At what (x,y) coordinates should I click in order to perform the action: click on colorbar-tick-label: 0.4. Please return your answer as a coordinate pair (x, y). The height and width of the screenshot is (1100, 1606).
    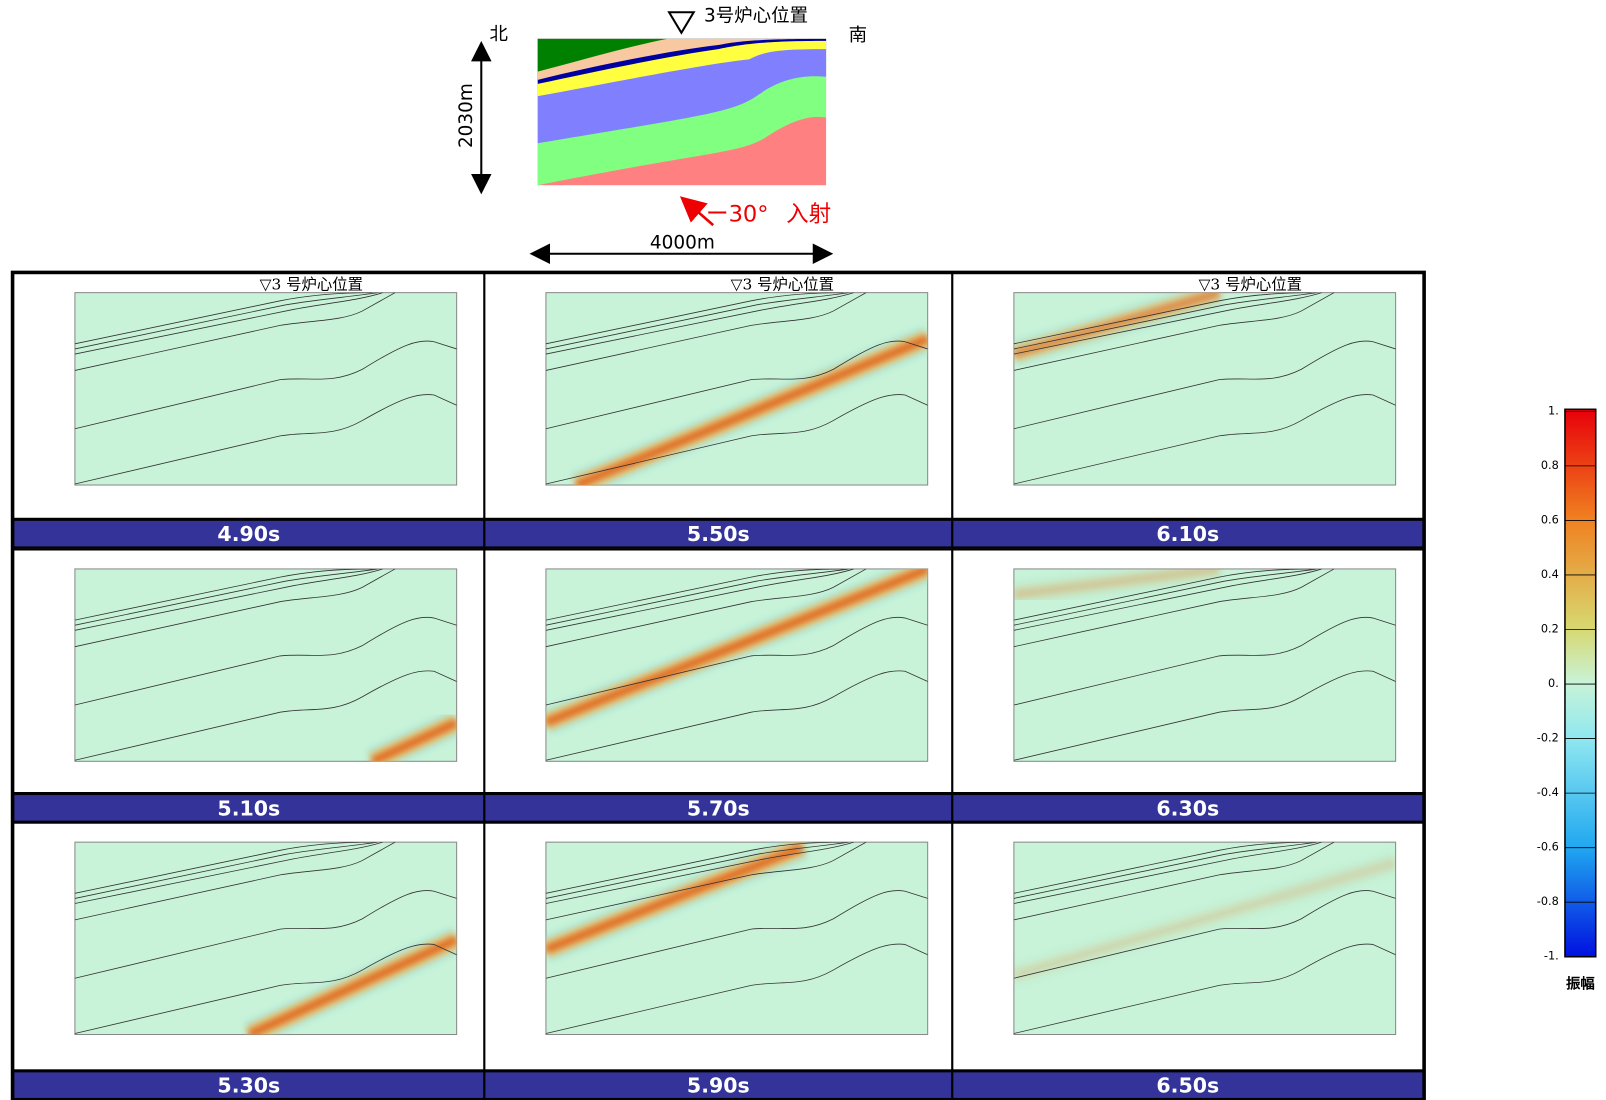
    Looking at the image, I should click on (1550, 574).